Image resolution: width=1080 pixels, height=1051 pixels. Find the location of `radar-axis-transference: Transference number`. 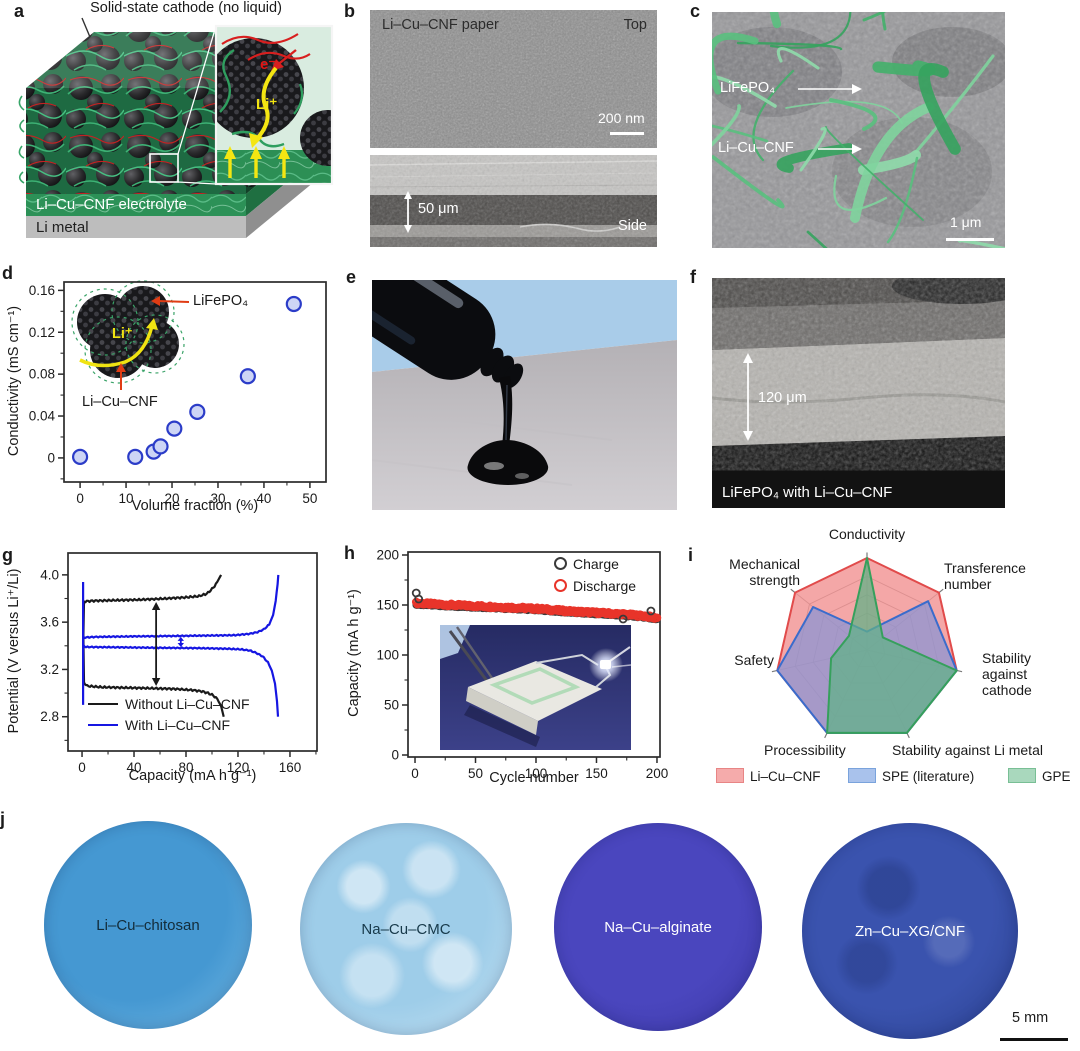

radar-axis-transference: Transference number is located at coordinates (985, 576).